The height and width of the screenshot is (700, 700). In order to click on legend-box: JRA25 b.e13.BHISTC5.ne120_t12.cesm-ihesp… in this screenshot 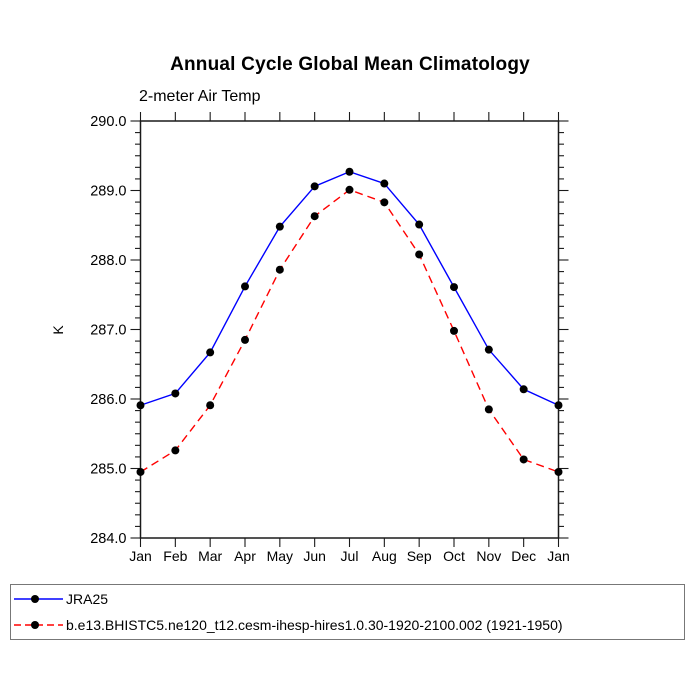, I will do `click(347, 612)`.